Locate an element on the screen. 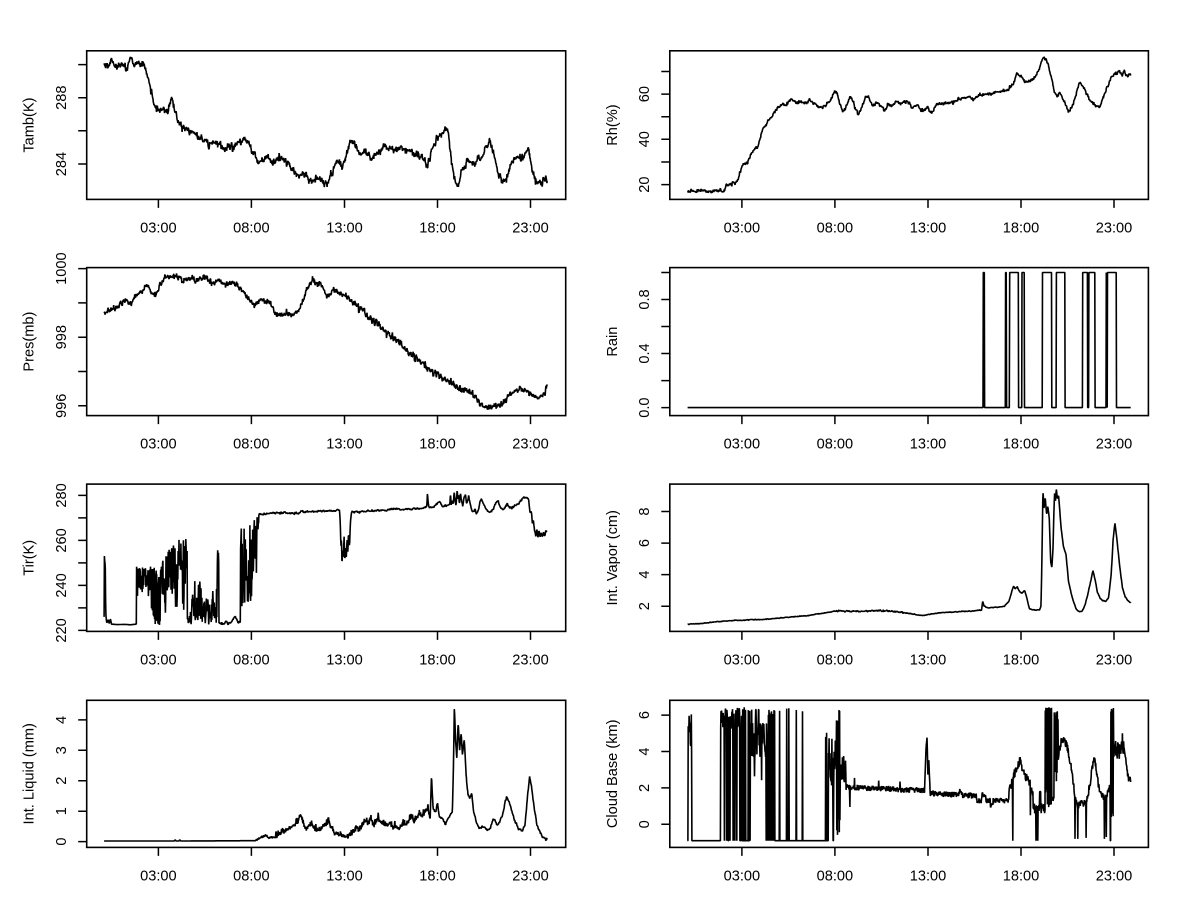 Image resolution: width=1200 pixels, height=900 pixels. svg-text: 40 is located at coordinates (645, 139).